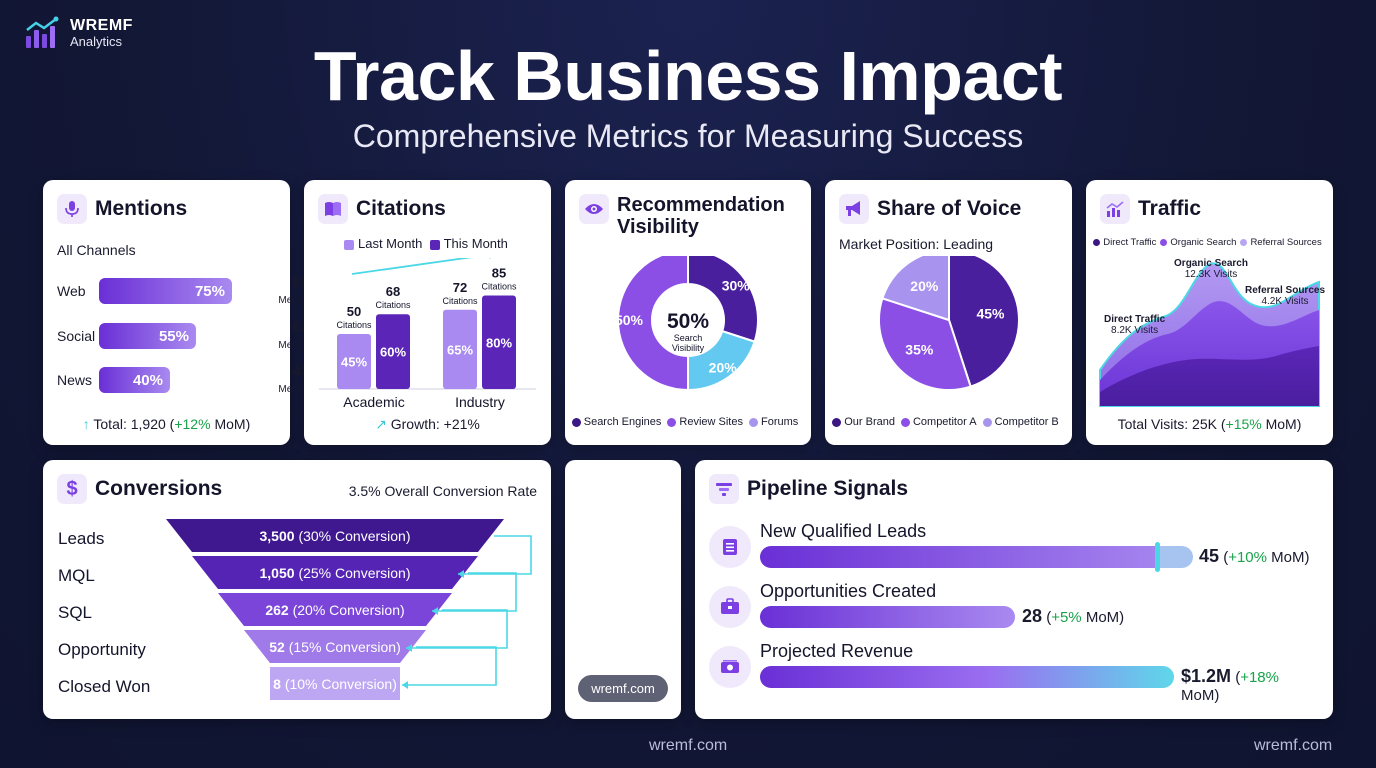  I want to click on logo-chart-icon, so click(42, 32).